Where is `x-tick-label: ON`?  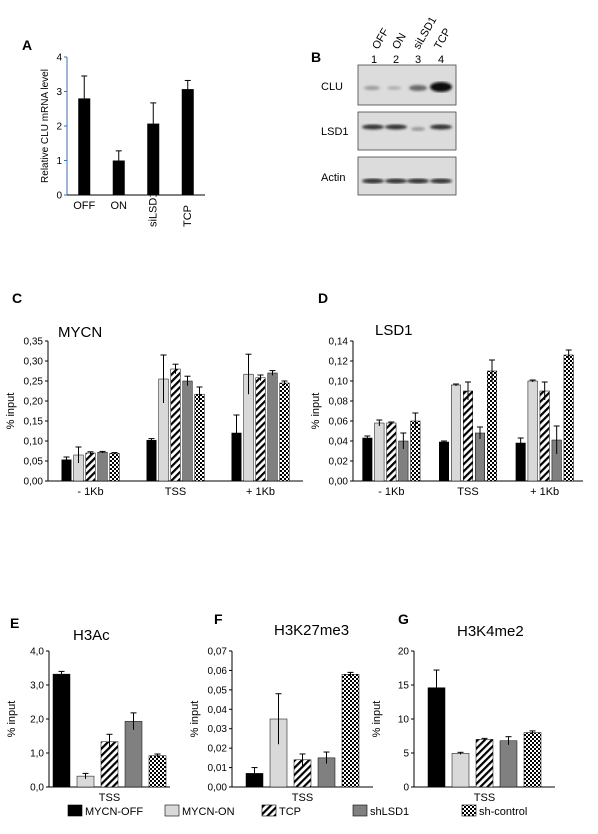 x-tick-label: ON is located at coordinates (119, 206).